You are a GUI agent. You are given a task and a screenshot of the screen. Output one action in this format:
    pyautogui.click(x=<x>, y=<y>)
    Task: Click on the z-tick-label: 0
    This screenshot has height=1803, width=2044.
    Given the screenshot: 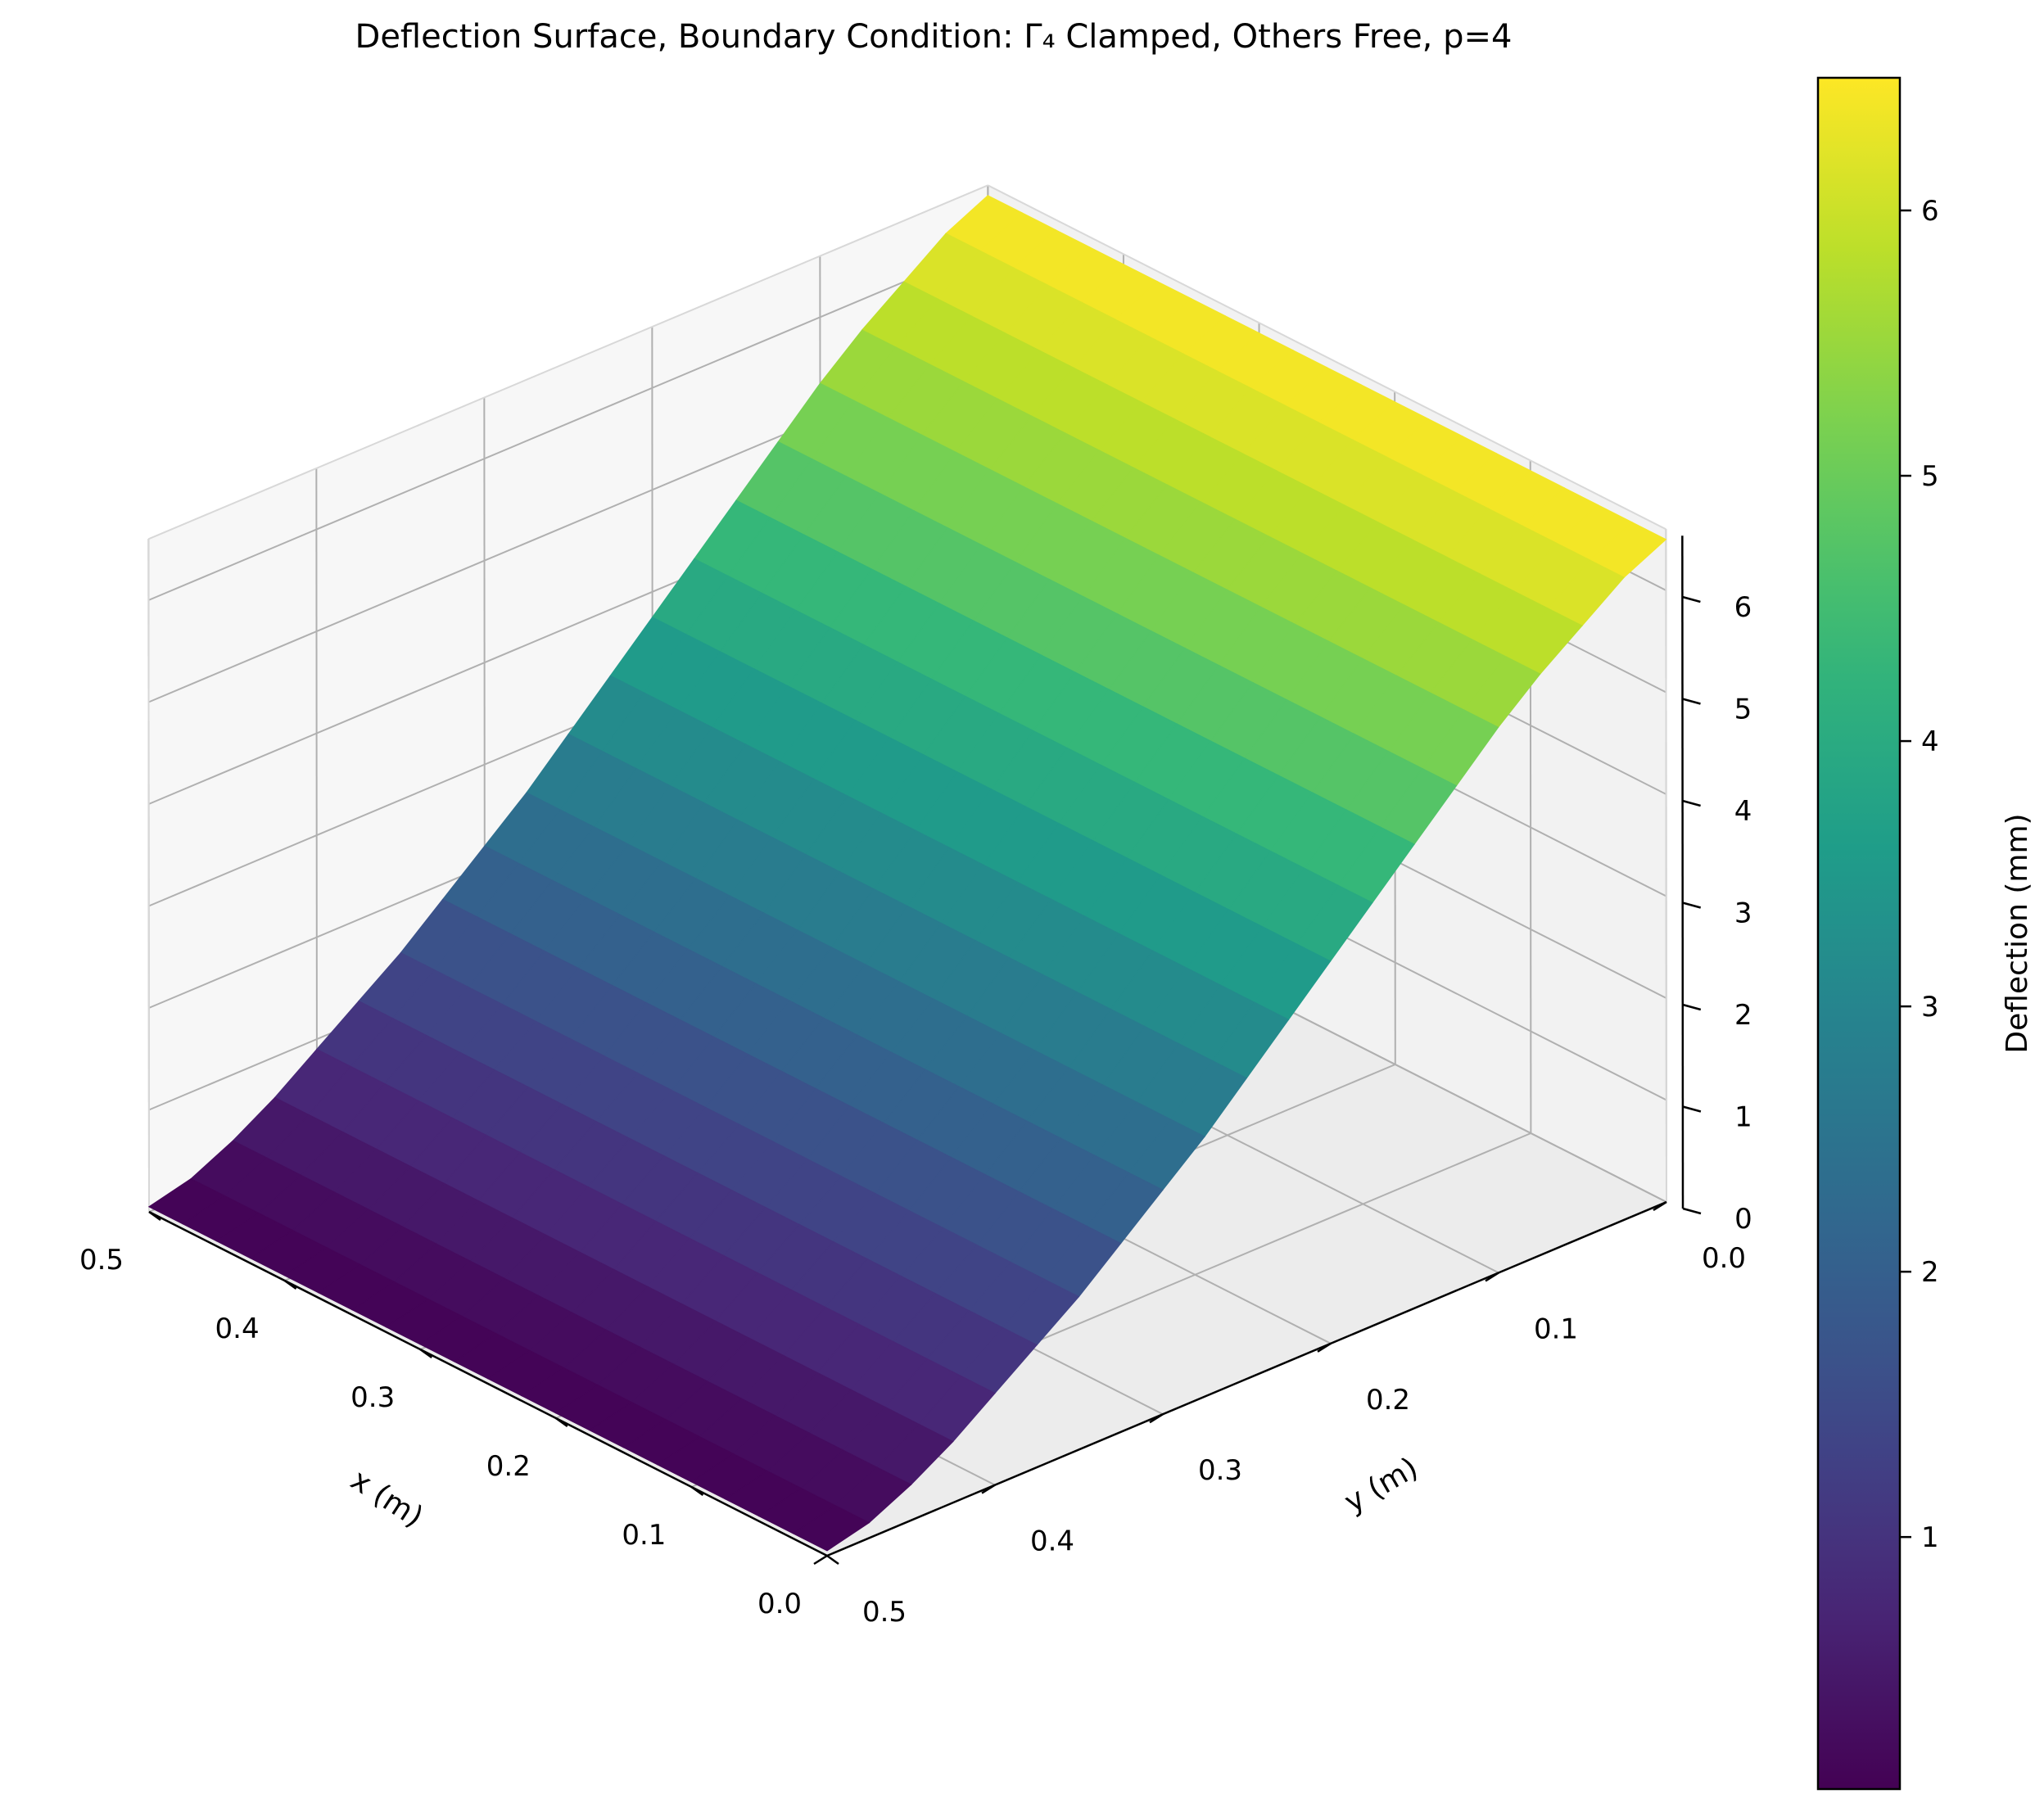 What is the action you would take?
    pyautogui.click(x=1743, y=1219)
    